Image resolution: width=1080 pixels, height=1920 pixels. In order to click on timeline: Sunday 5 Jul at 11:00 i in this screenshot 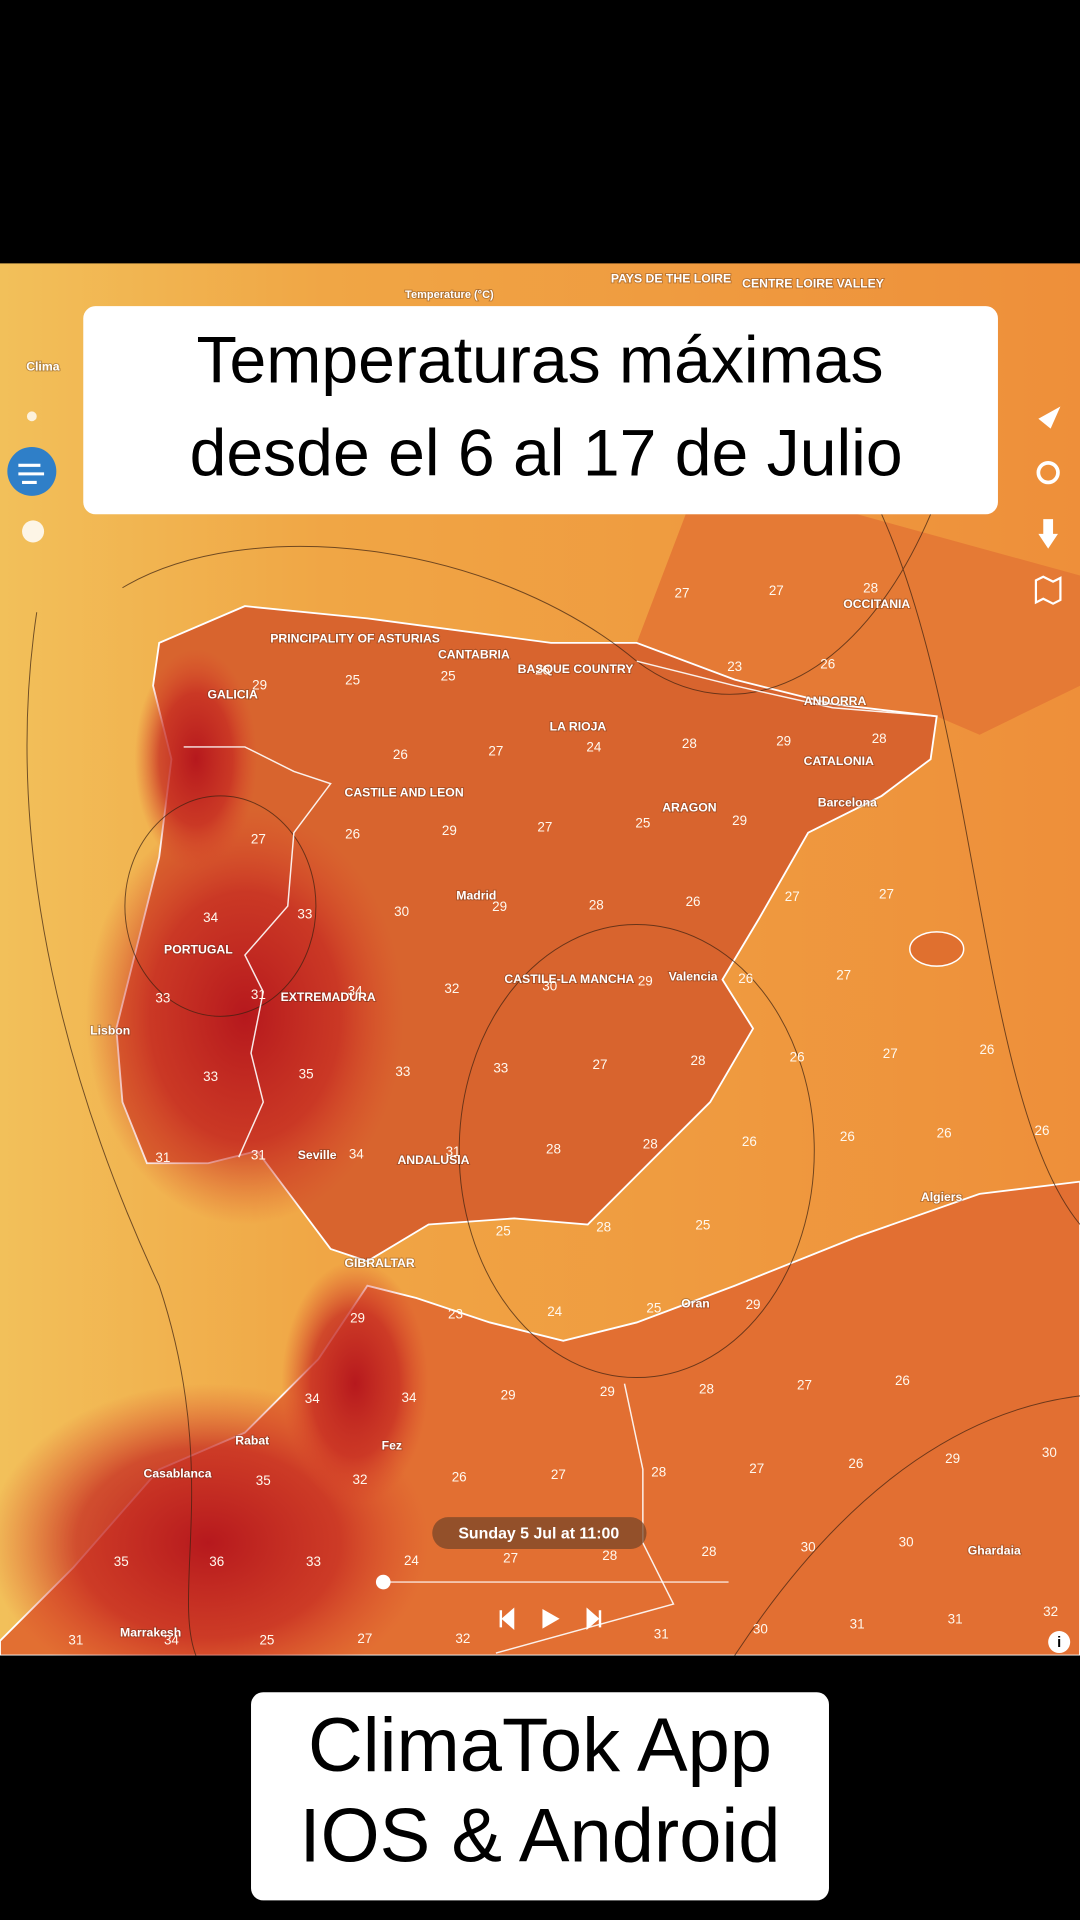, I will do `click(723, 1585)`.